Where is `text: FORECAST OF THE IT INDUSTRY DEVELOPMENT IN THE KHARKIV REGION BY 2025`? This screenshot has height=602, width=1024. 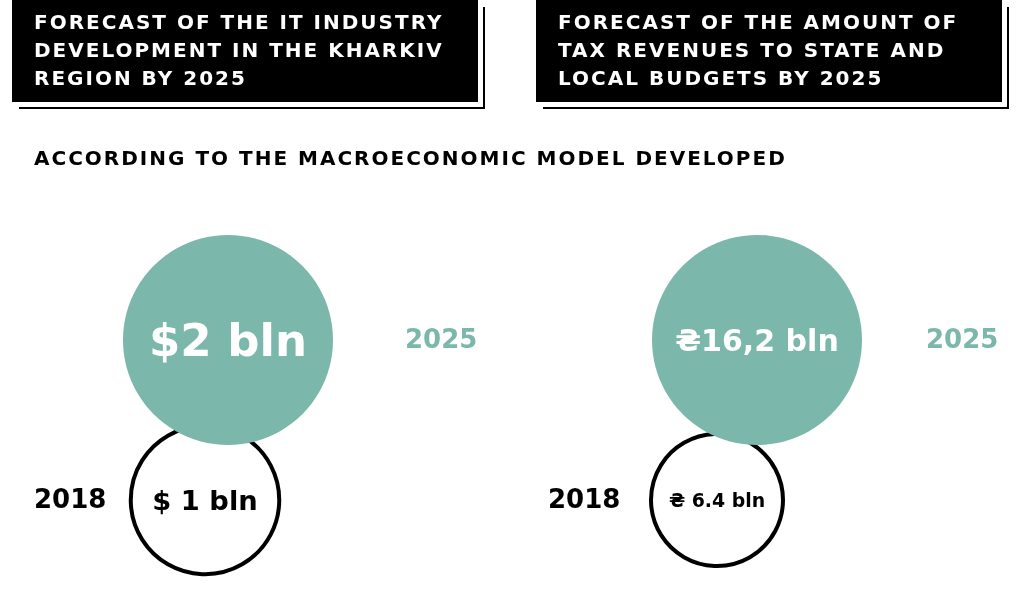
text: FORECAST OF THE IT INDUSTRY DEVELOPMENT IN THE KHARKIV REGION BY 2025 is located at coordinates (245, 51).